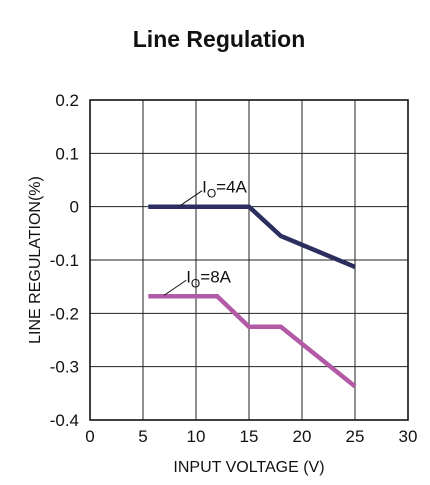  I want to click on x-tick-labels: 0 5 10 15 20 25 30, so click(251, 436).